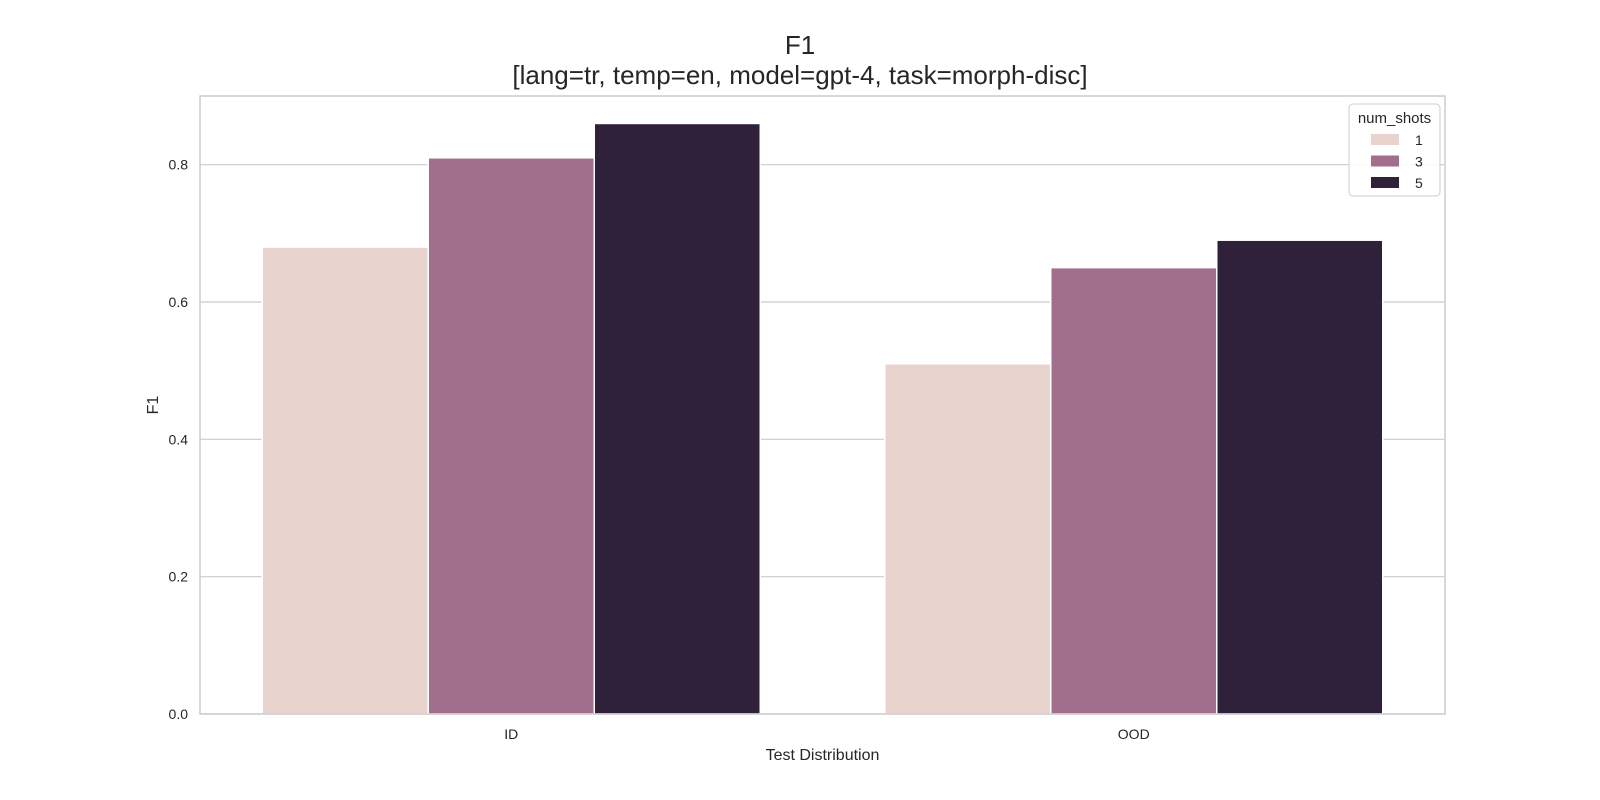 This screenshot has height=800, width=1600. I want to click on chart-title: F1, so click(800, 45).